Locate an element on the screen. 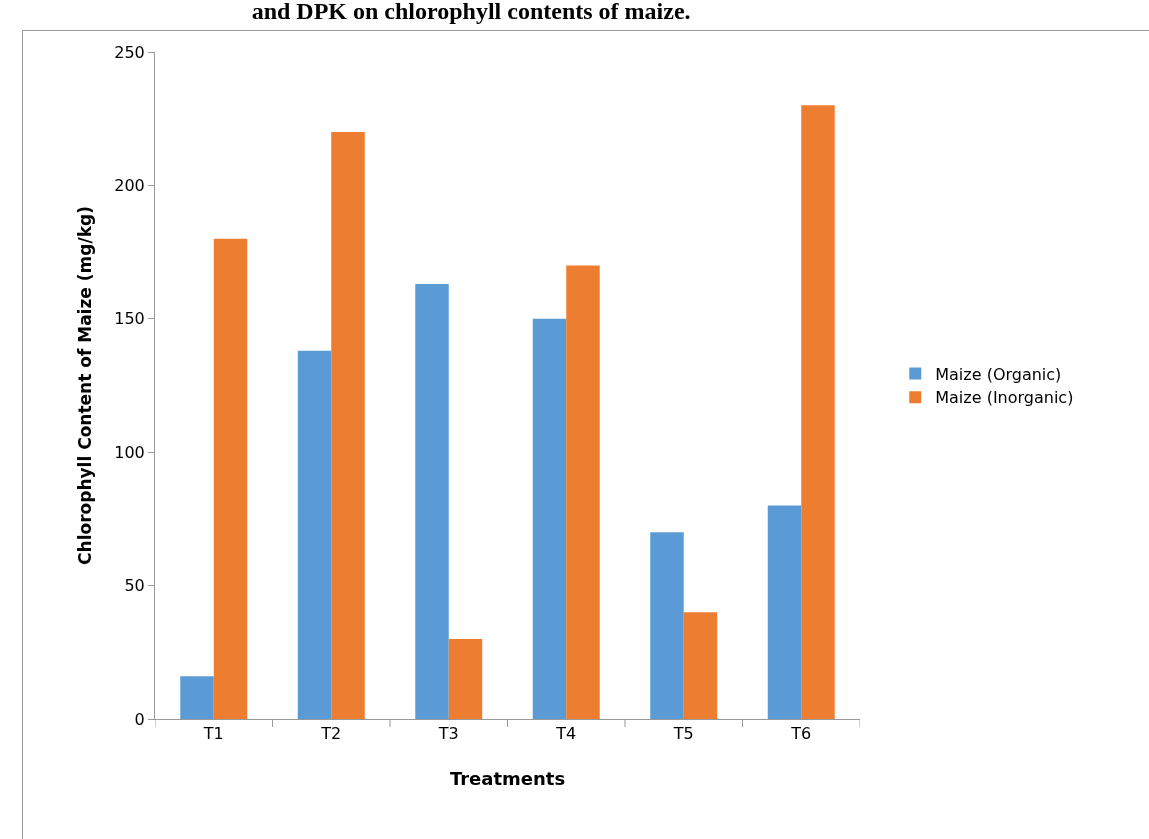 The height and width of the screenshot is (839, 1149). legend-label: Maize (Organic) is located at coordinates (998, 374).